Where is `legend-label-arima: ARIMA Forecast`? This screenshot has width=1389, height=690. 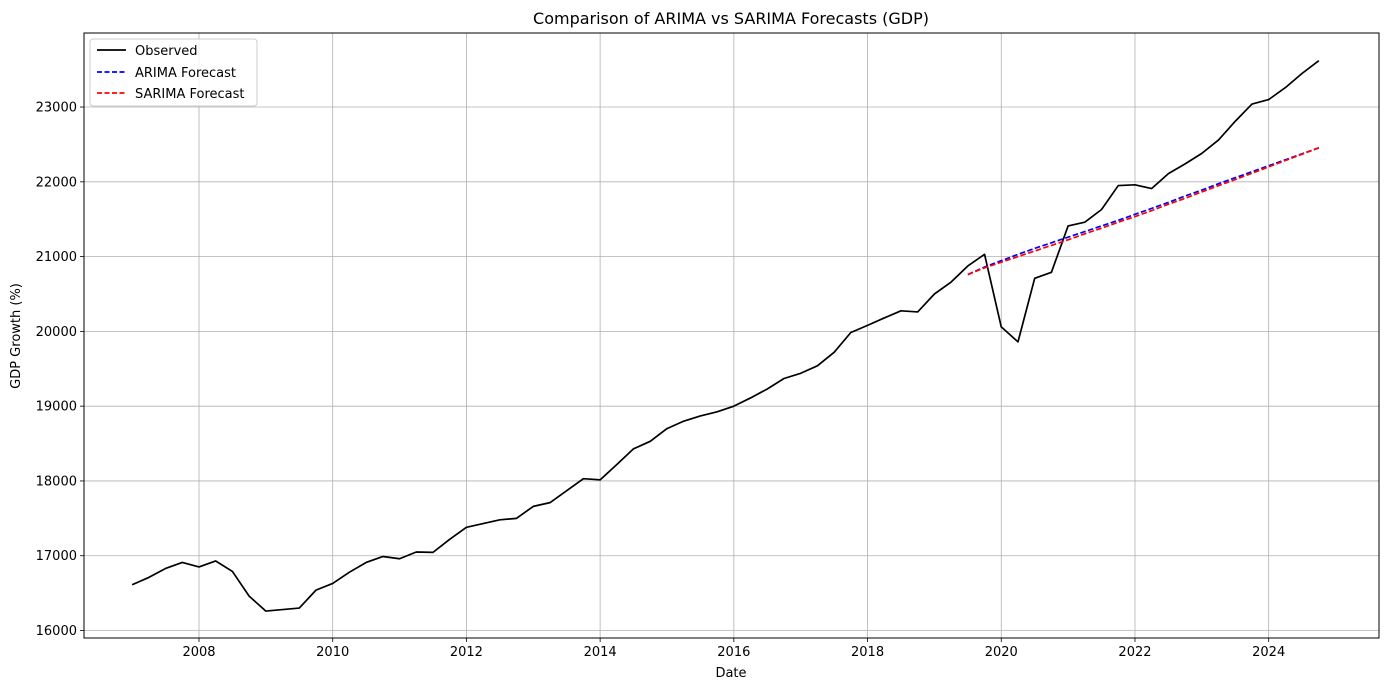 legend-label-arima: ARIMA Forecast is located at coordinates (185, 73).